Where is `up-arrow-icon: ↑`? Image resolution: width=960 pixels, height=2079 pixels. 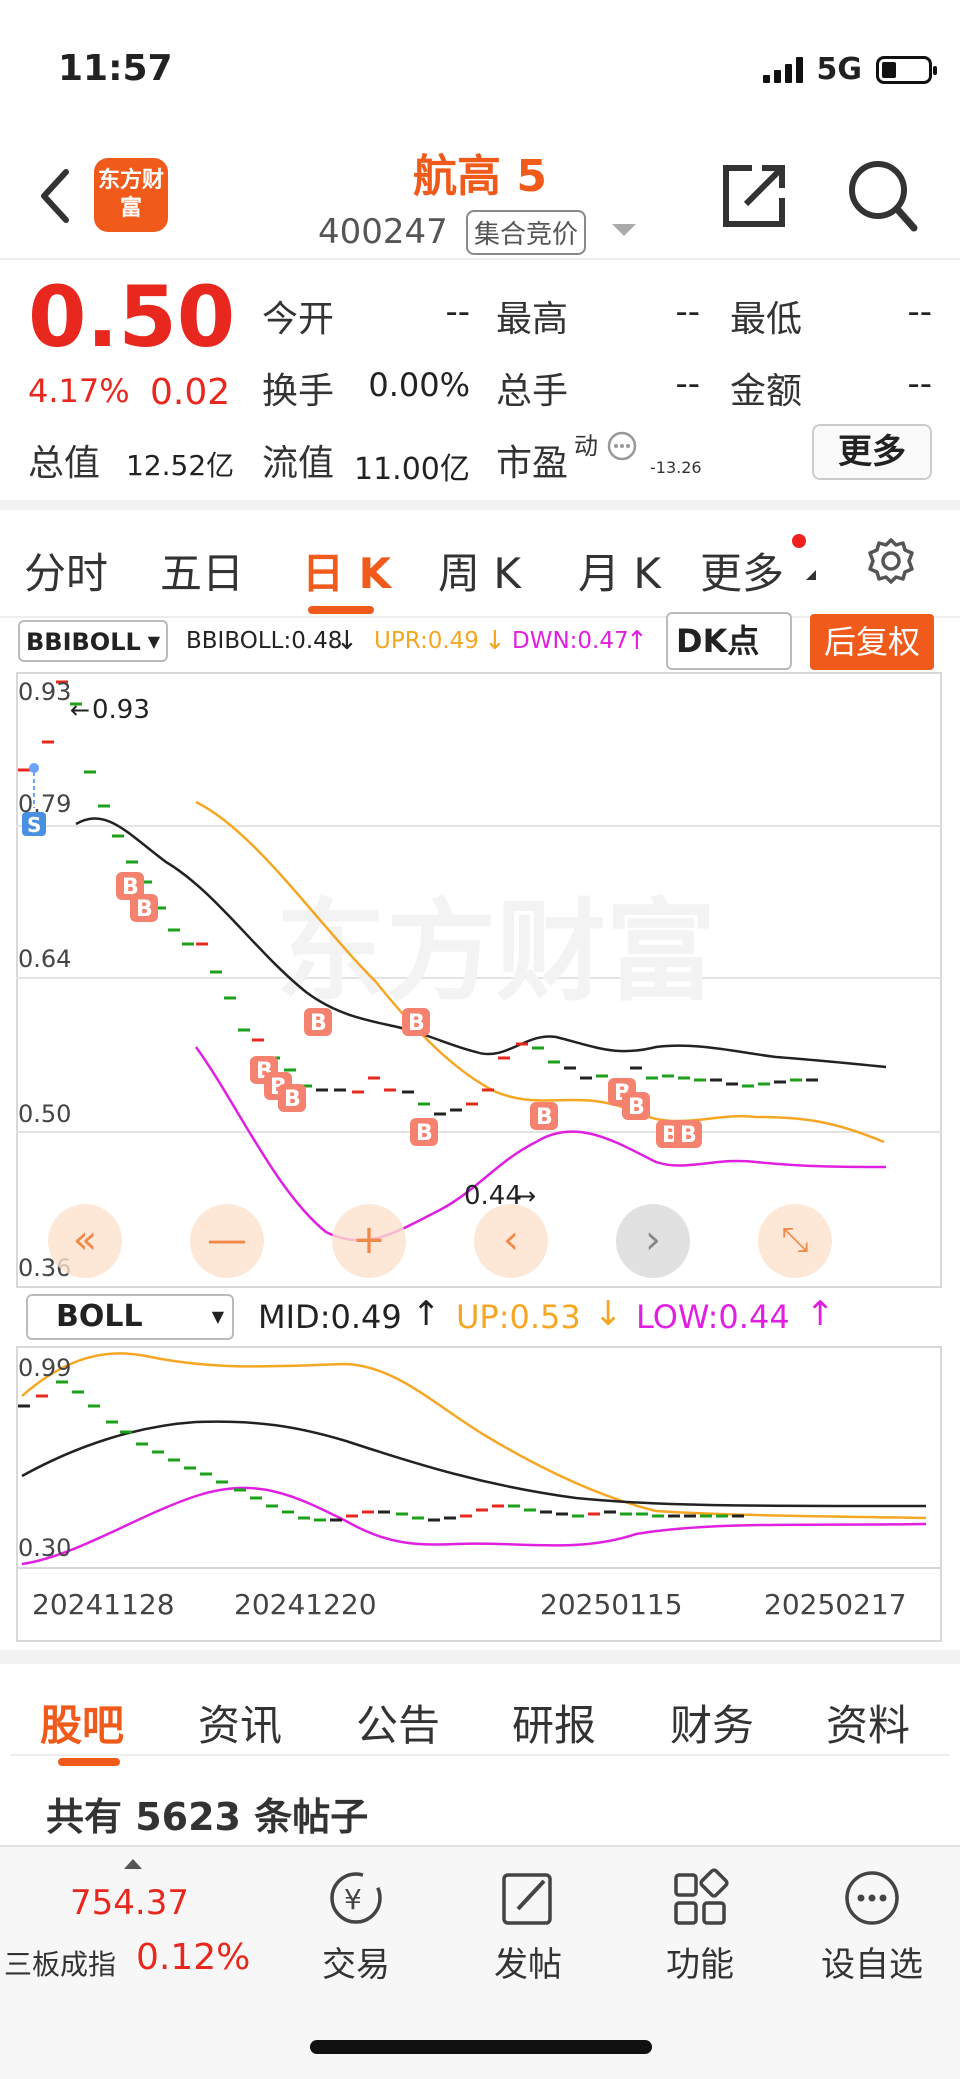
up-arrow-icon: ↑ is located at coordinates (426, 1314).